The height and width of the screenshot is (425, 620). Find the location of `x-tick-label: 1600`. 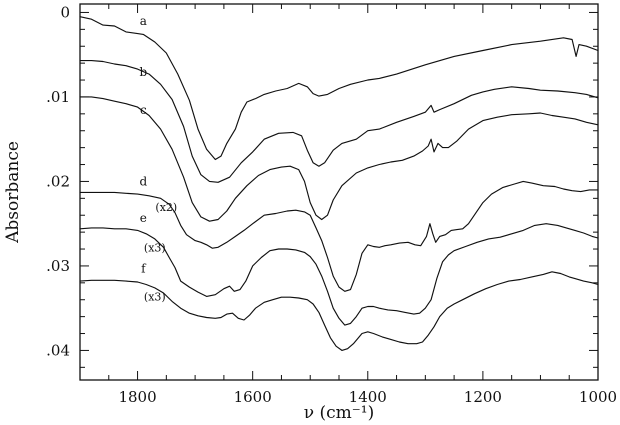

x-tick-label: 1600 is located at coordinates (253, 397).